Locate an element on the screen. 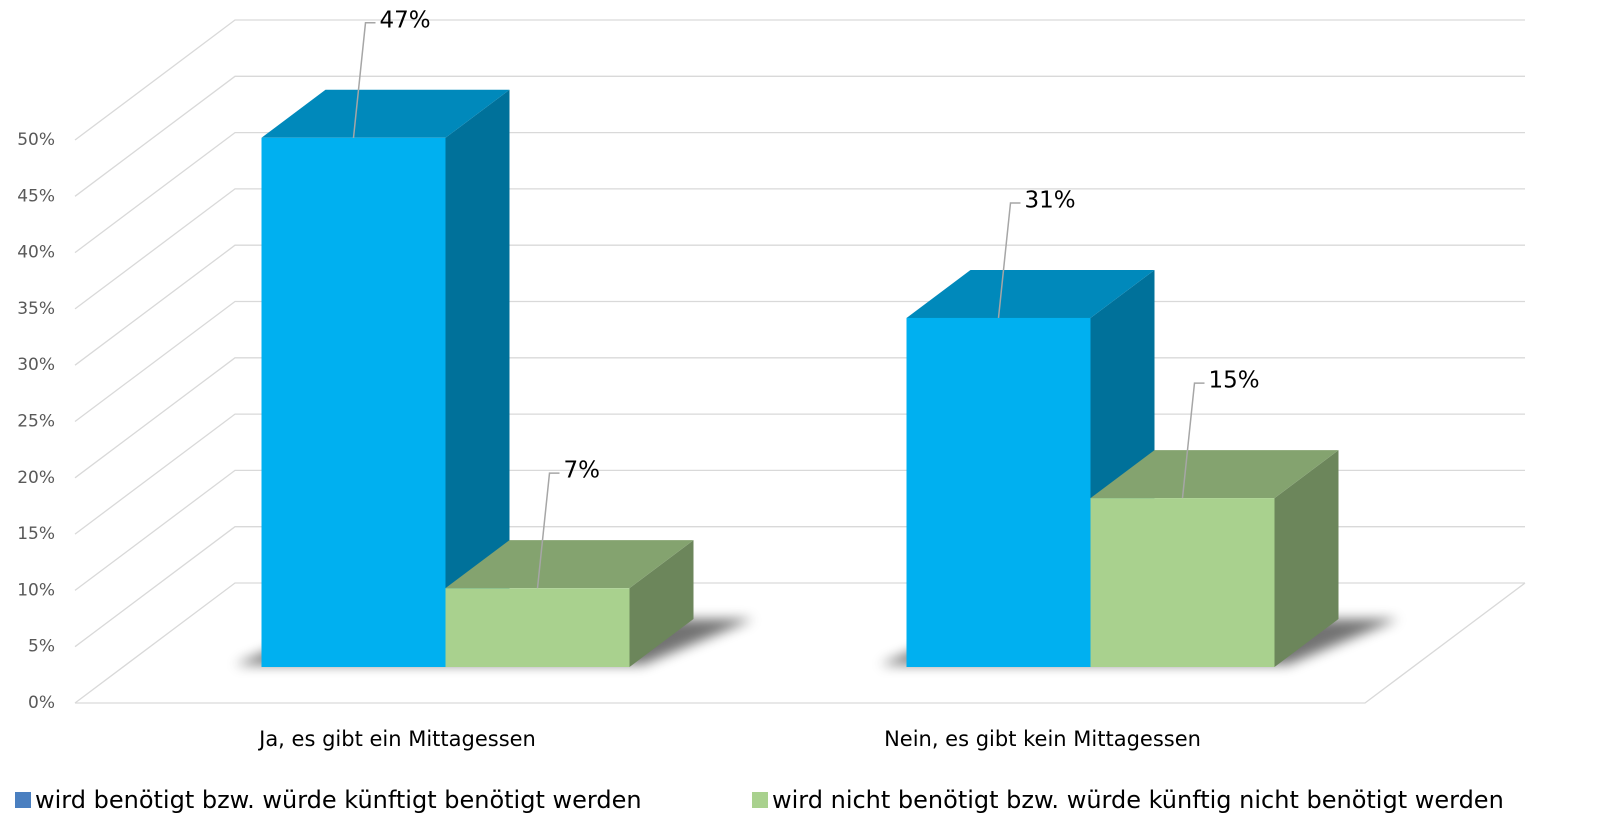 The image size is (1597, 831). value-label: 47% is located at coordinates (405, 20).